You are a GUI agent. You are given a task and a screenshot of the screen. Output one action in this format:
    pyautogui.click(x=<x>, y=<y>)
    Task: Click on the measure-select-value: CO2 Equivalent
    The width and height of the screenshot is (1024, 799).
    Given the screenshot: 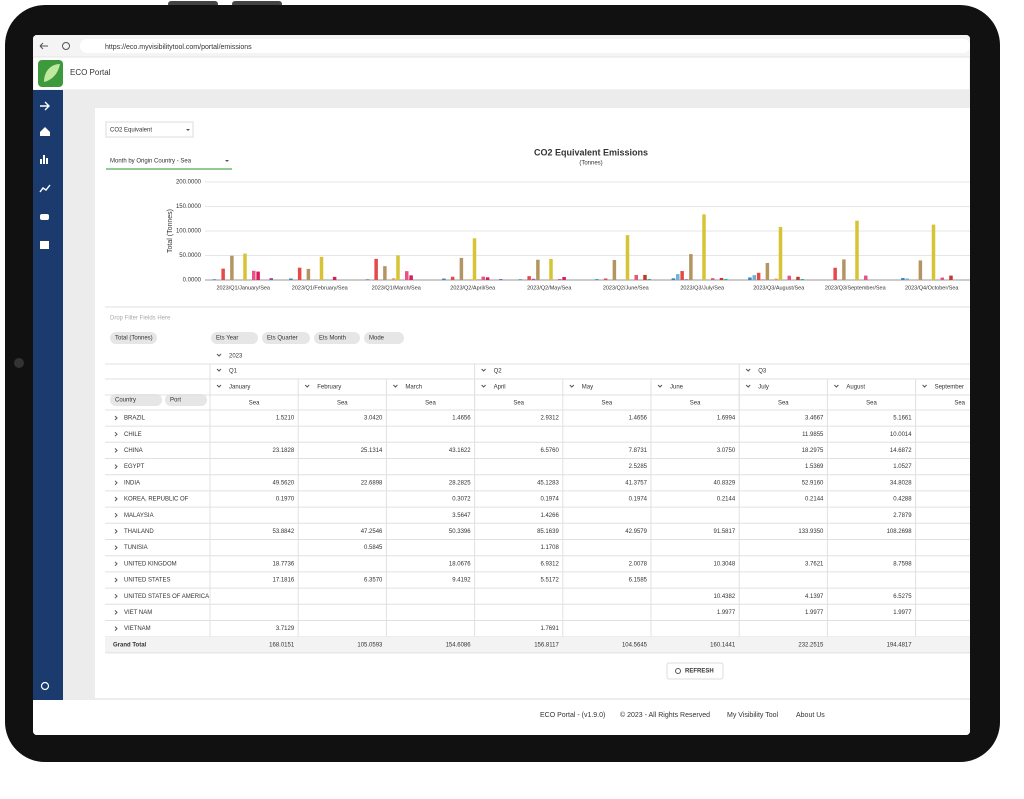 What is the action you would take?
    pyautogui.click(x=131, y=131)
    